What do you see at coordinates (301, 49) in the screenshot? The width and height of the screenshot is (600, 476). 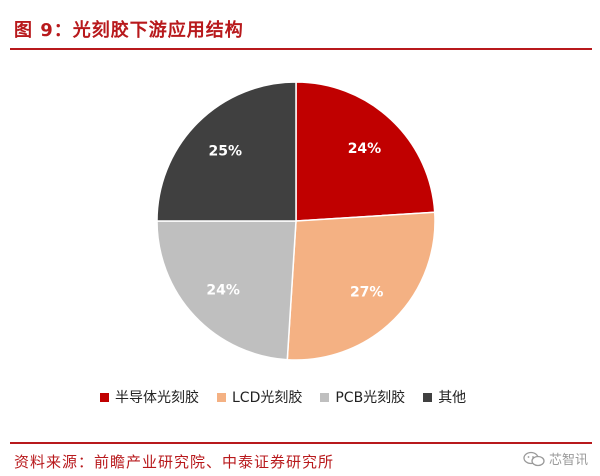 I see `title-divider` at bounding box center [301, 49].